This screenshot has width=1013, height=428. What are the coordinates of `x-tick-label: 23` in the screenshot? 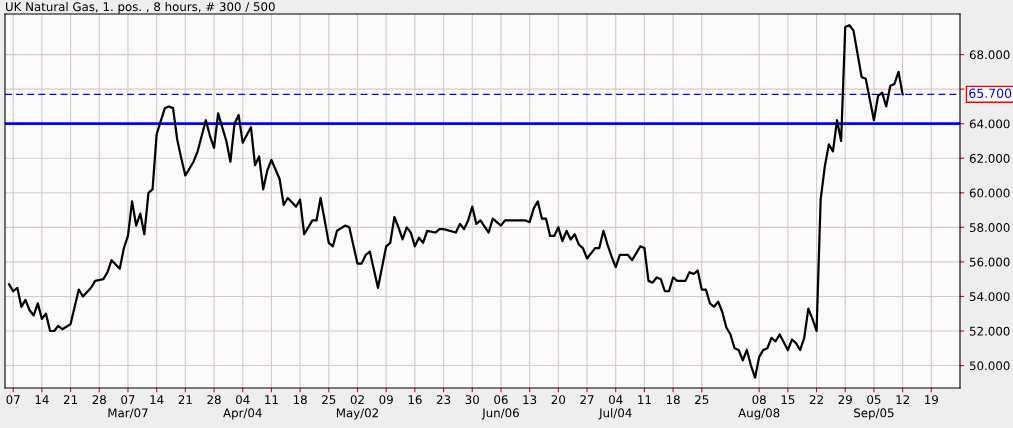 It's located at (443, 400).